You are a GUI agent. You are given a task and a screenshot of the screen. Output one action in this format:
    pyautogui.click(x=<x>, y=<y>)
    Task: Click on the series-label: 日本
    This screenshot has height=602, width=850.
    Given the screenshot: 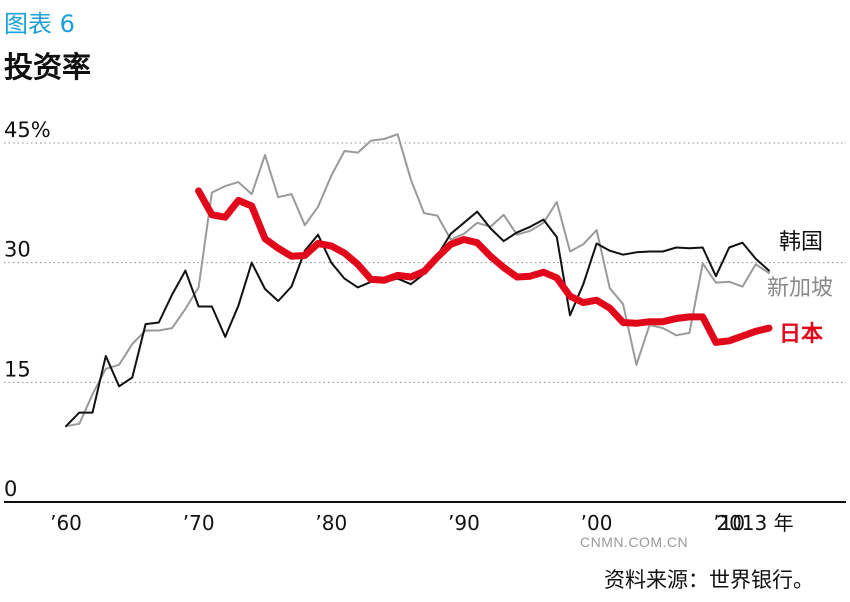 What is the action you would take?
    pyautogui.click(x=801, y=334)
    